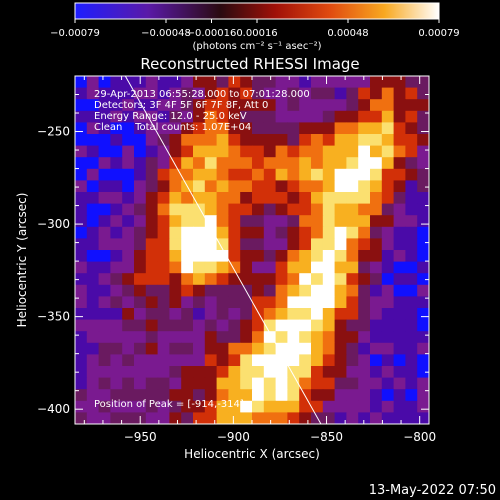  What do you see at coordinates (432, 490) in the screenshot?
I see `footer-date: 13-May-2022 07:50` at bounding box center [432, 490].